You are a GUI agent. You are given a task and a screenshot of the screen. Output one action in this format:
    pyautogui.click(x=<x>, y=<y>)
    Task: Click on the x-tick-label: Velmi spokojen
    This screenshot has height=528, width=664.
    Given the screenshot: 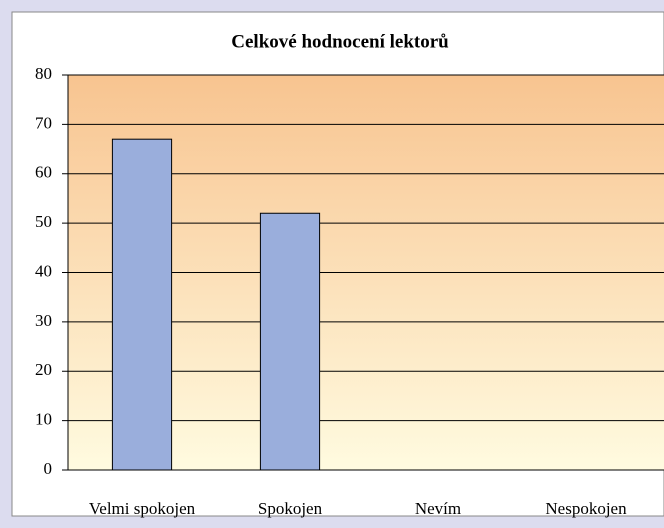 What is the action you would take?
    pyautogui.click(x=142, y=508)
    